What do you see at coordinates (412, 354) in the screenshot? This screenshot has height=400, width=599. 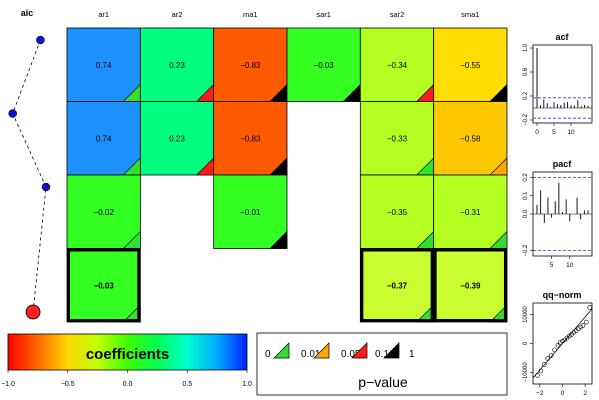 I see `pvalue-label: 1` at bounding box center [412, 354].